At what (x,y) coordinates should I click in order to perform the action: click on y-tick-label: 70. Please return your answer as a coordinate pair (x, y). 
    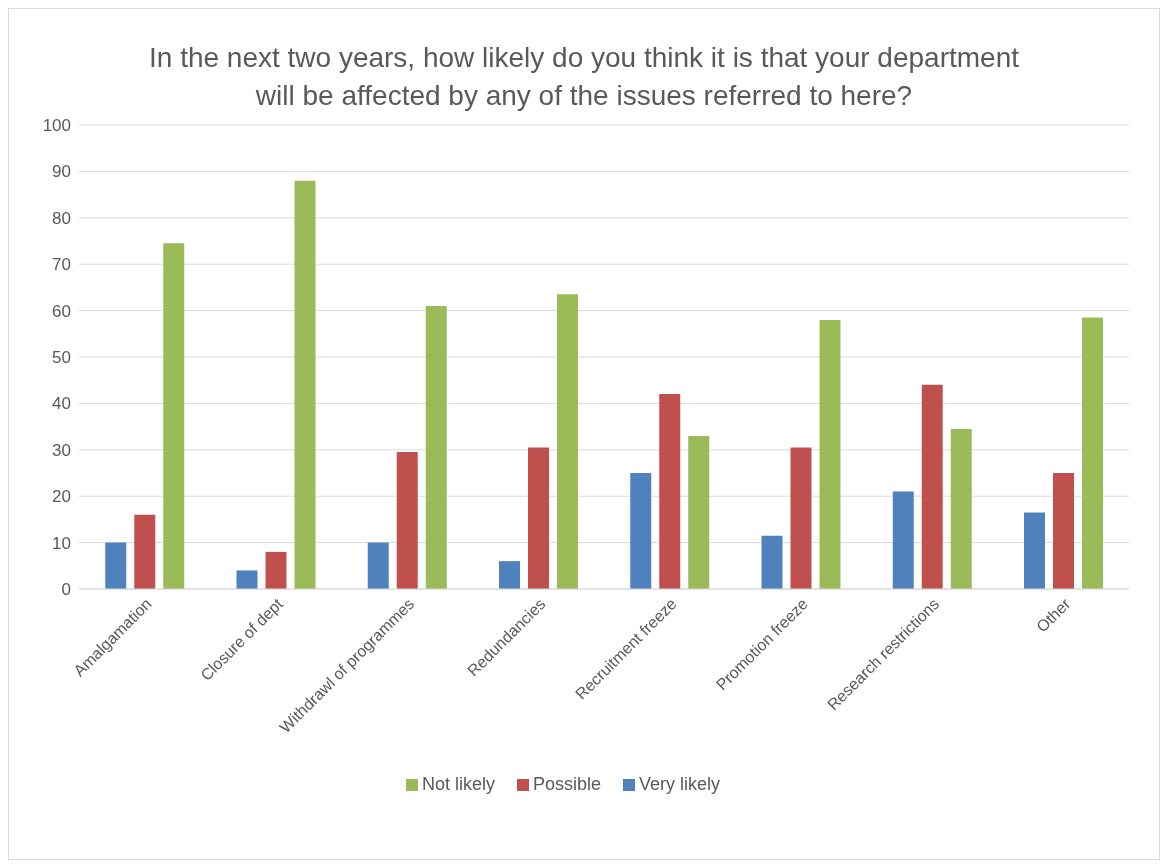
    Looking at the image, I should click on (61, 265).